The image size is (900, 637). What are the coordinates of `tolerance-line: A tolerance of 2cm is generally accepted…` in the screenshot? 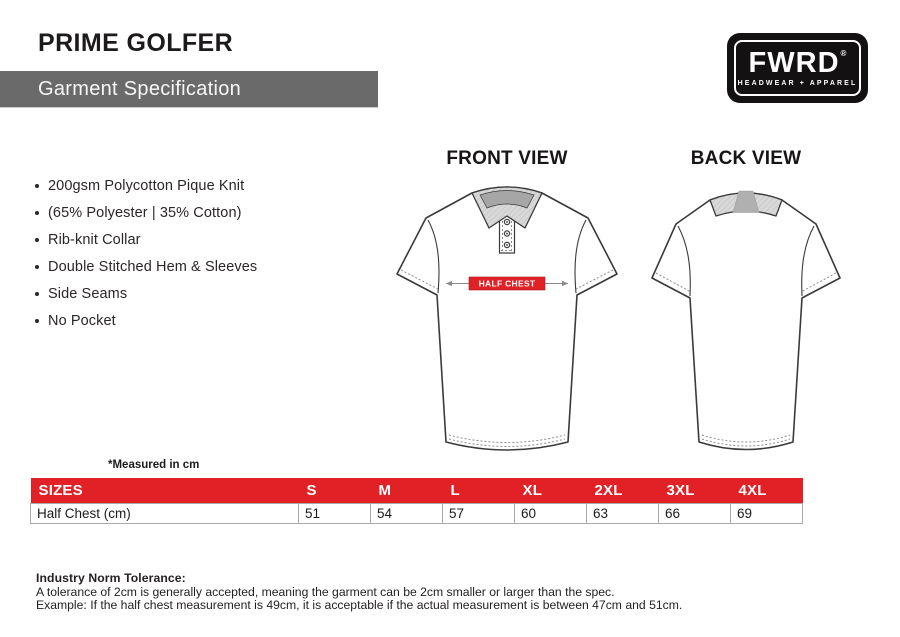 It's located at (325, 591).